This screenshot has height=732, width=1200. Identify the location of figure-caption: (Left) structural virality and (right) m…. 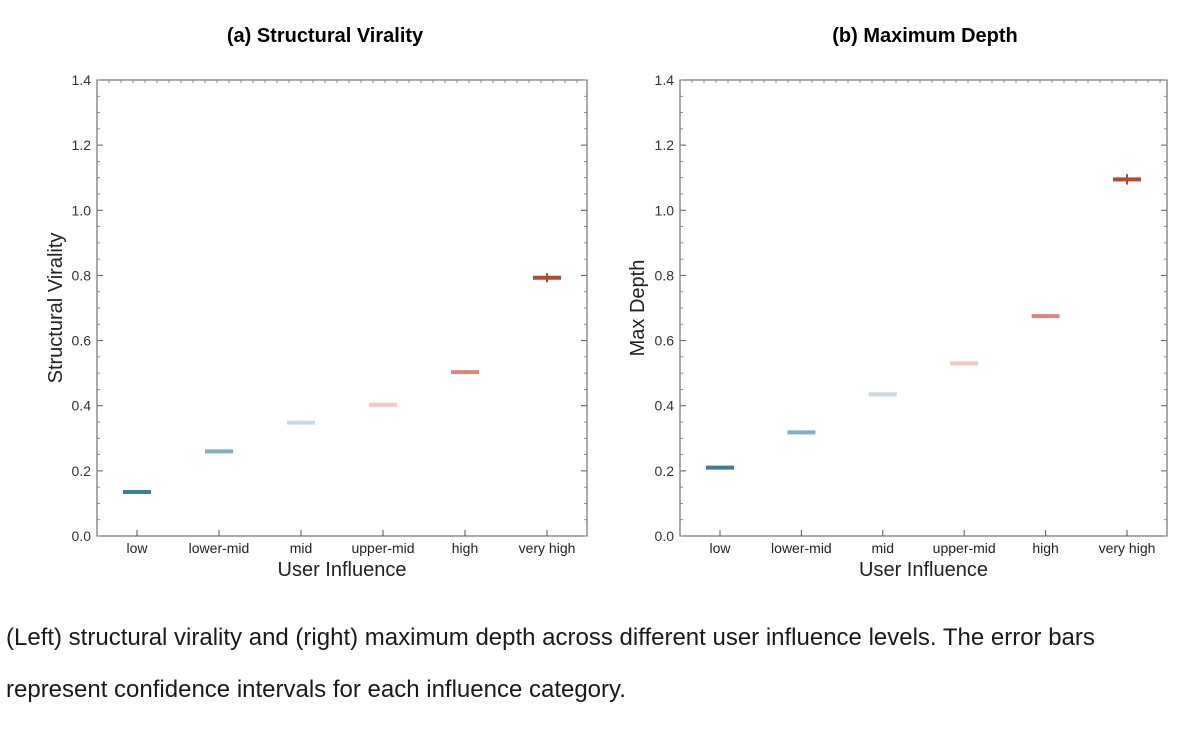
(550, 663).